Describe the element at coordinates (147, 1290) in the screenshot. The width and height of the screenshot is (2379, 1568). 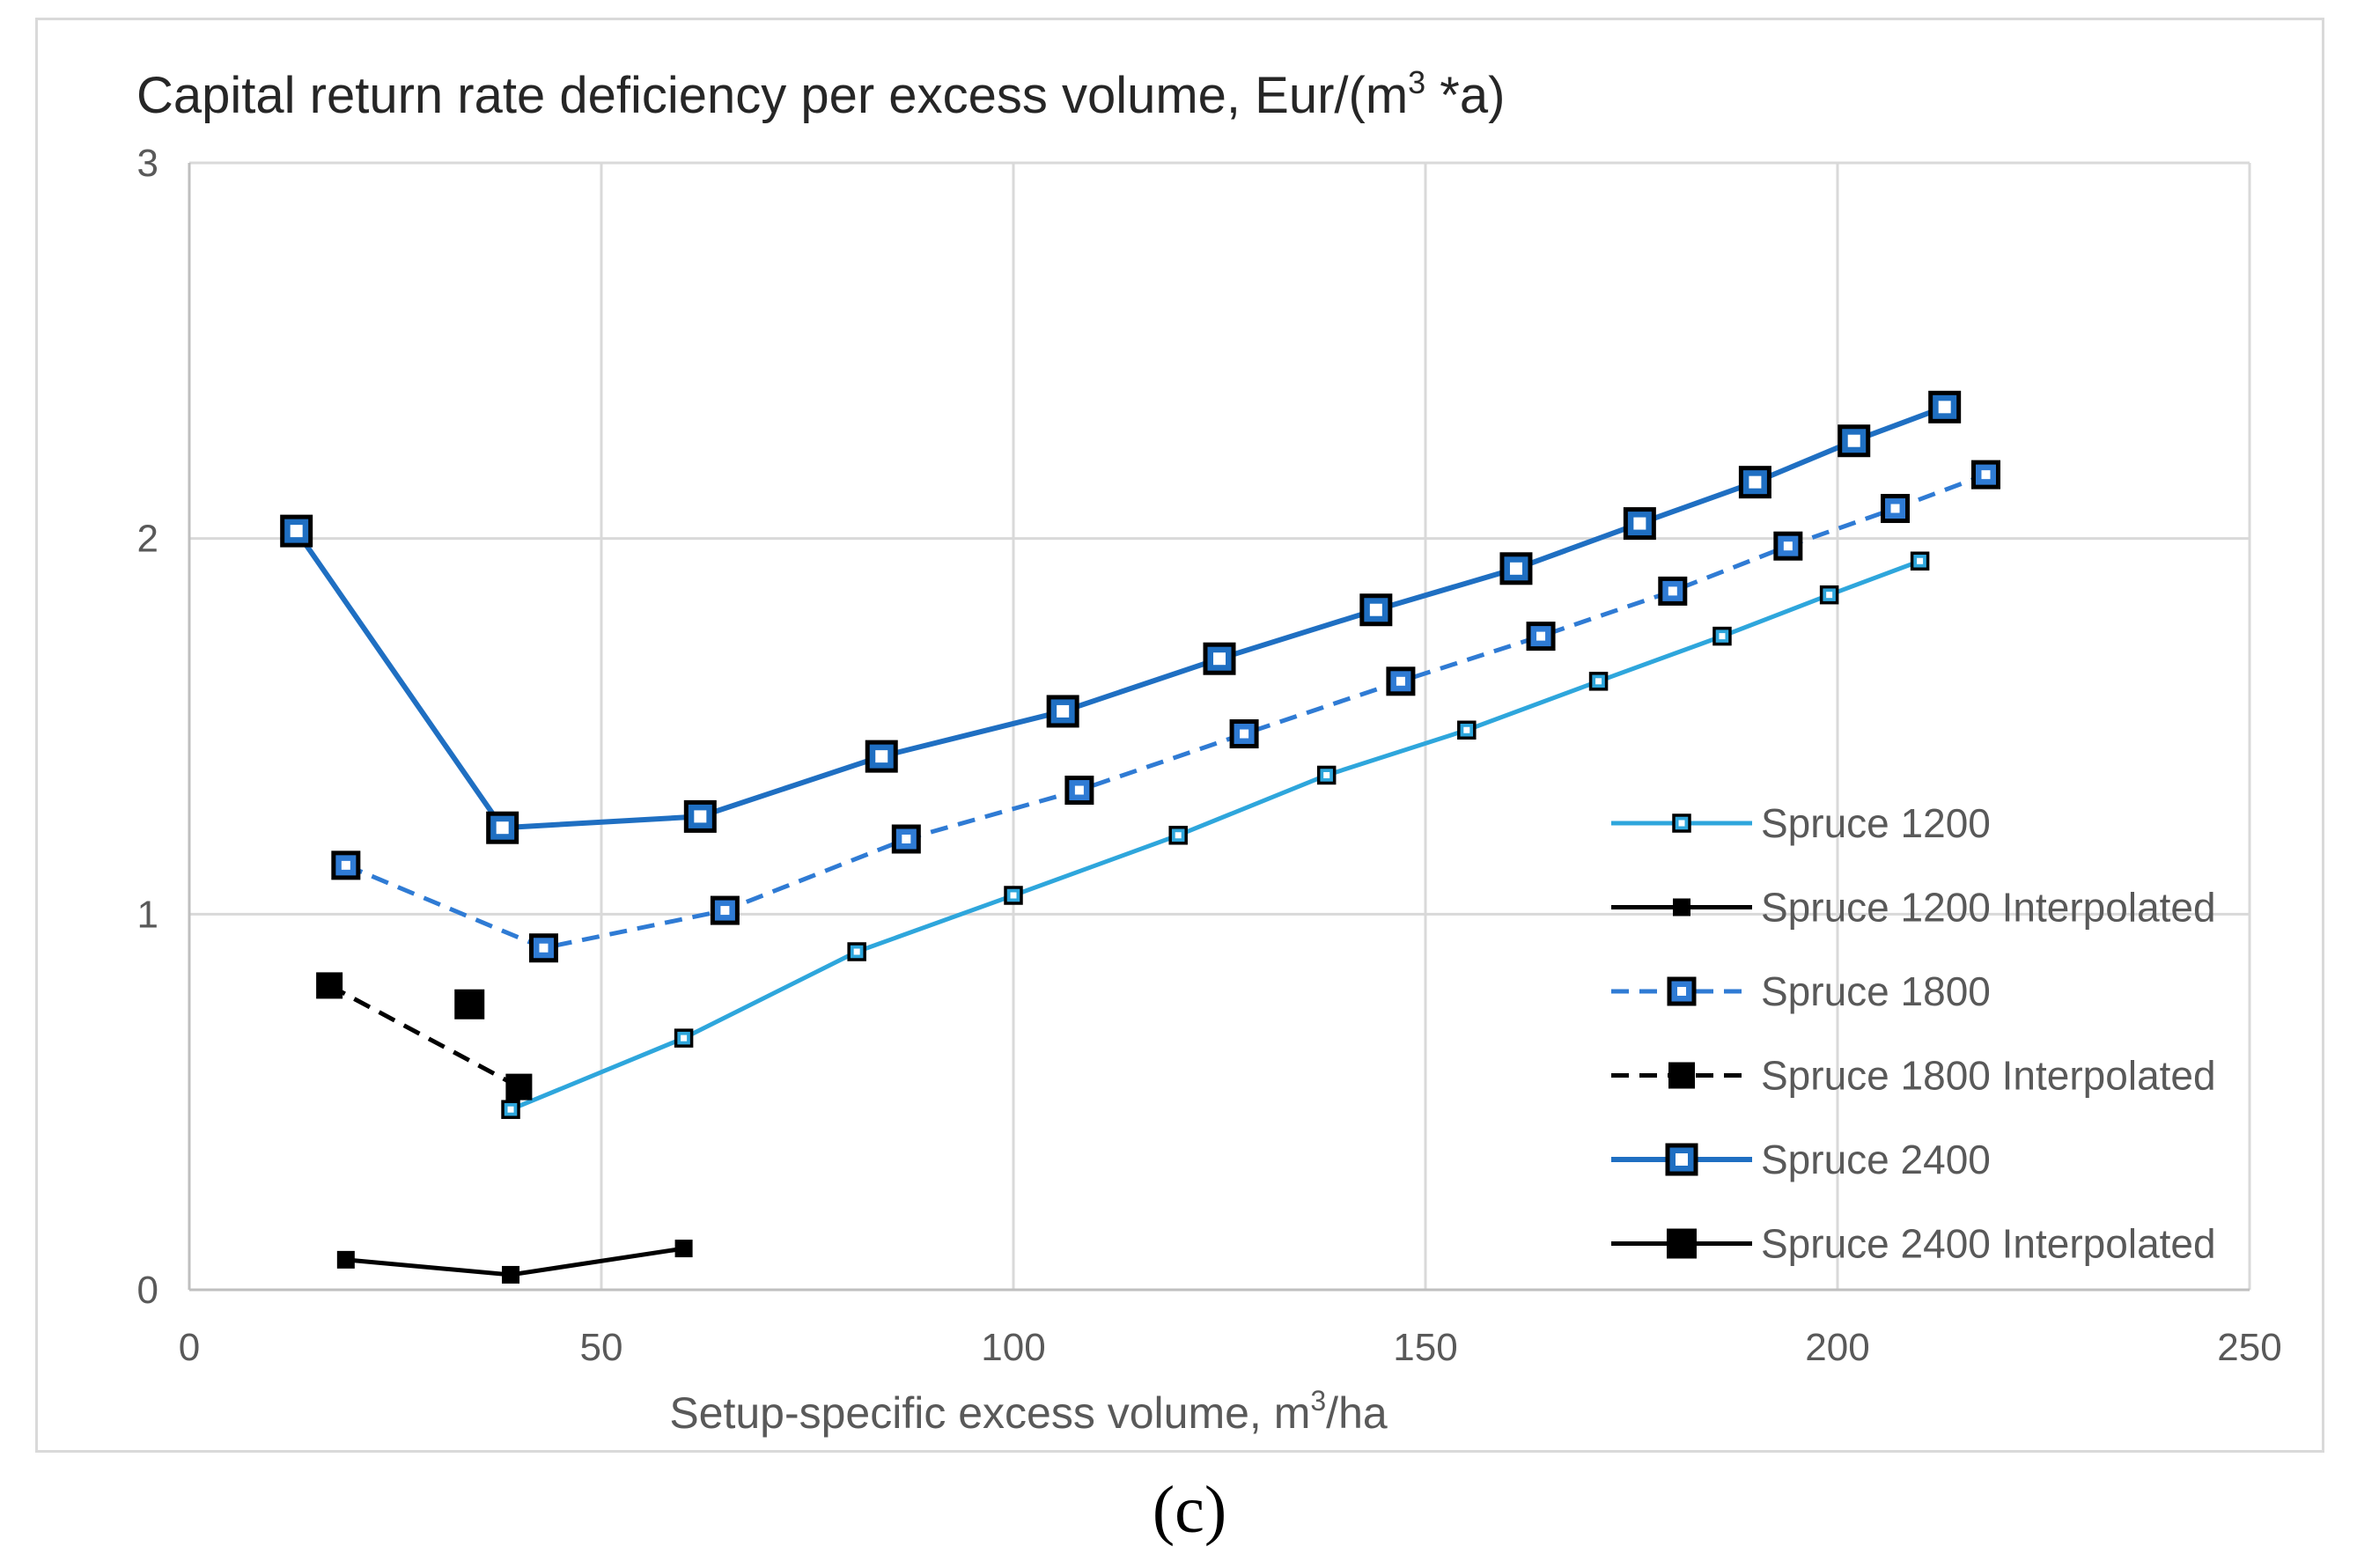
I see `y-tick-label: 0` at that location.